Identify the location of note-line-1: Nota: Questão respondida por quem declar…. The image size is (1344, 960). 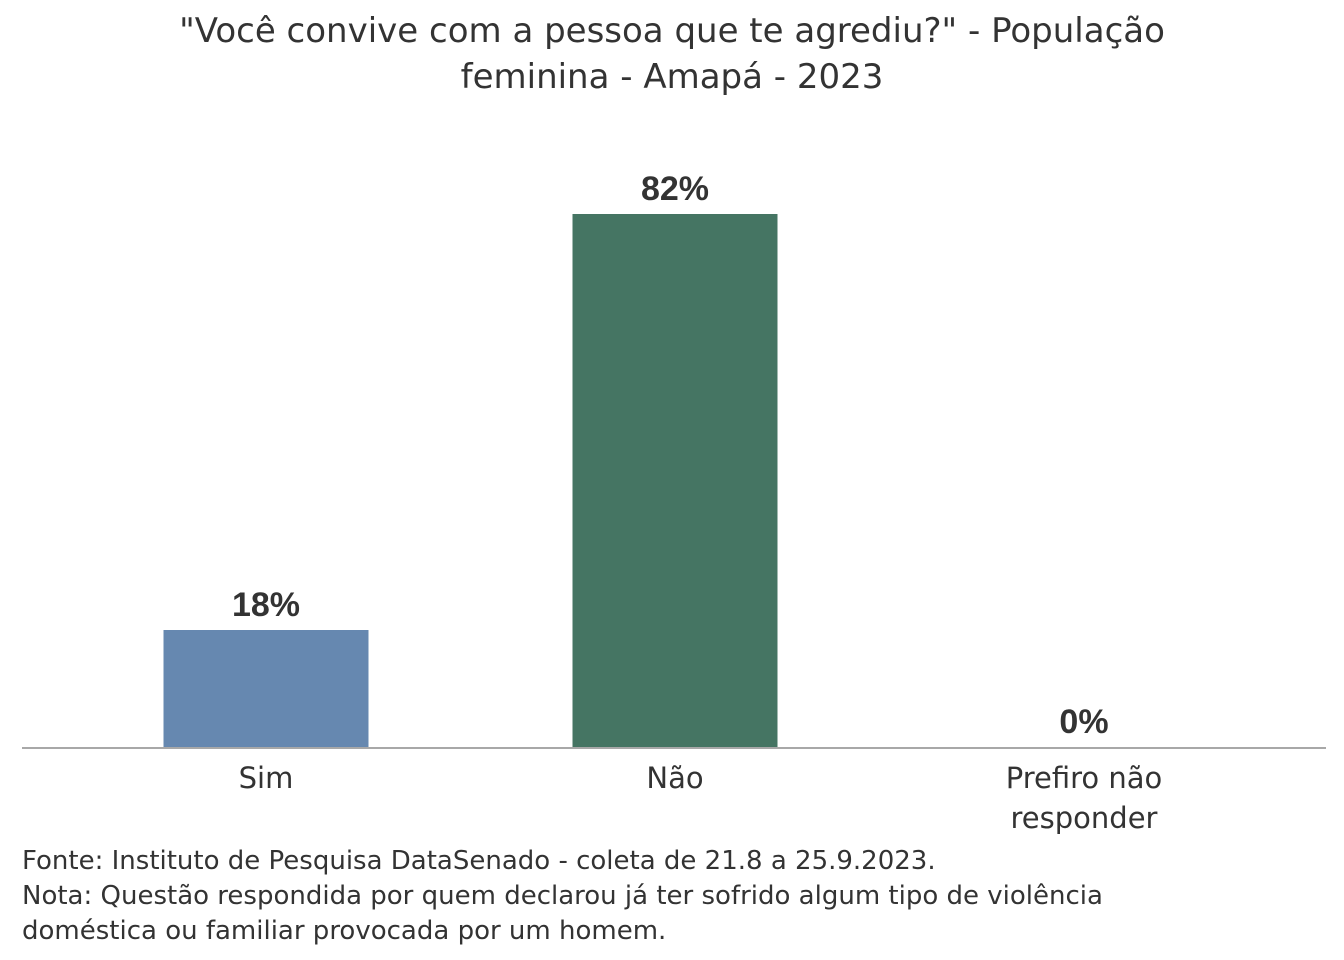
(562, 896).